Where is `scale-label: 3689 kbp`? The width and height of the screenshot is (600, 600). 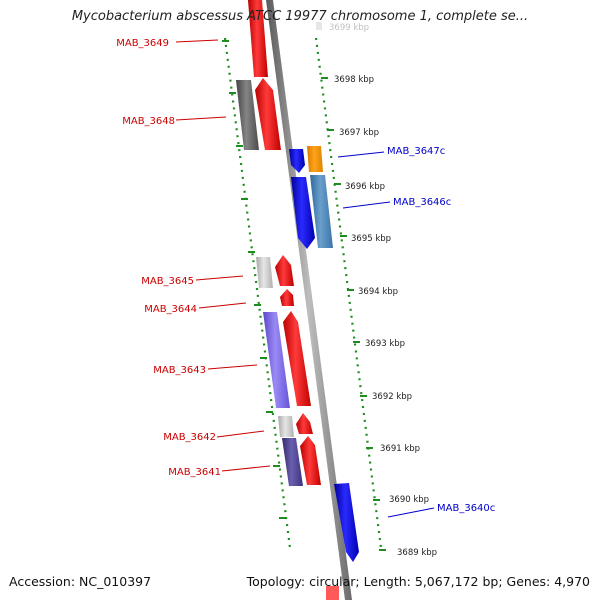 scale-label: 3689 kbp is located at coordinates (417, 553).